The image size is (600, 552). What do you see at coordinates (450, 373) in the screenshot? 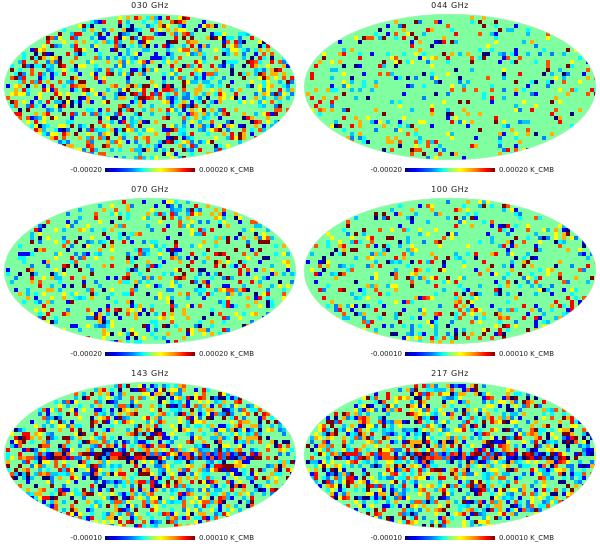
I see `panel-title: 217 GHz` at bounding box center [450, 373].